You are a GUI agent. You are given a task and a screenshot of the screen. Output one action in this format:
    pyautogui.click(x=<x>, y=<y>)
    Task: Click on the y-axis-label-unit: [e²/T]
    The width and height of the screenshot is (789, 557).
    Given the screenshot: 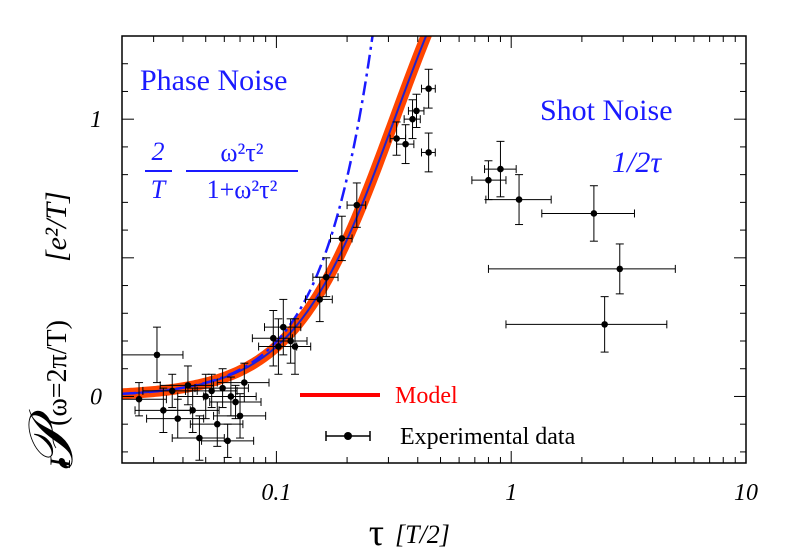 What is the action you would take?
    pyautogui.click(x=56, y=226)
    